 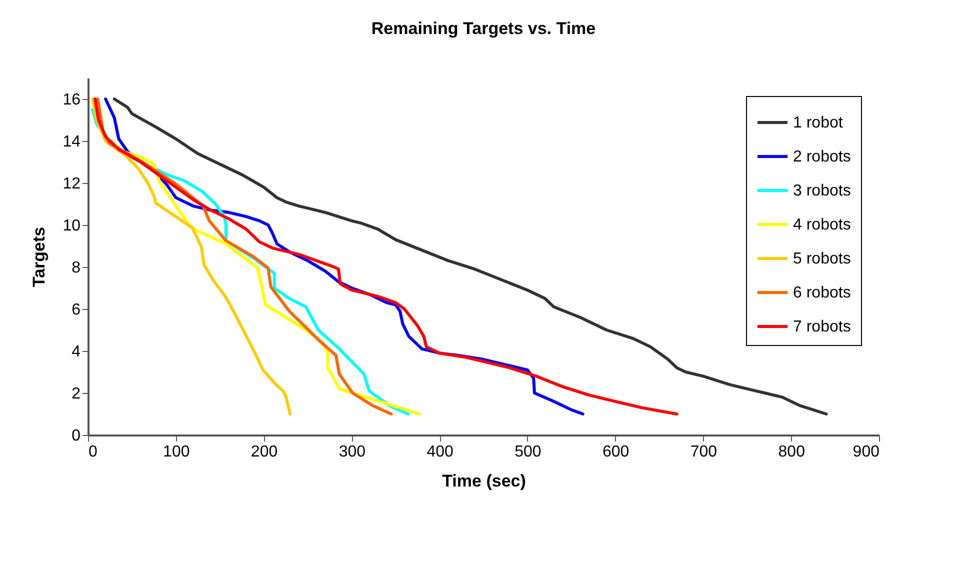 I want to click on y-tick-label: 0, so click(x=76, y=436).